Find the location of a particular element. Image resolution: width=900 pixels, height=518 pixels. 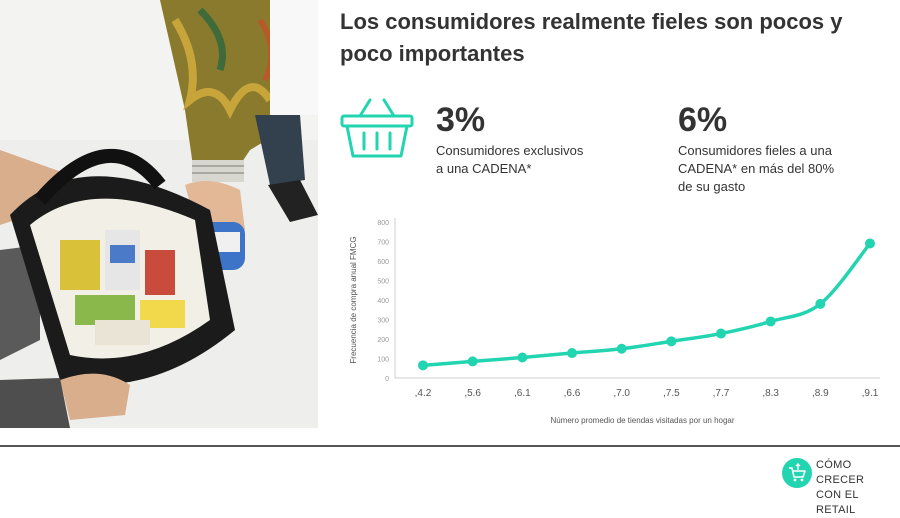

x-tick-label: ,6.6 is located at coordinates (572, 393).